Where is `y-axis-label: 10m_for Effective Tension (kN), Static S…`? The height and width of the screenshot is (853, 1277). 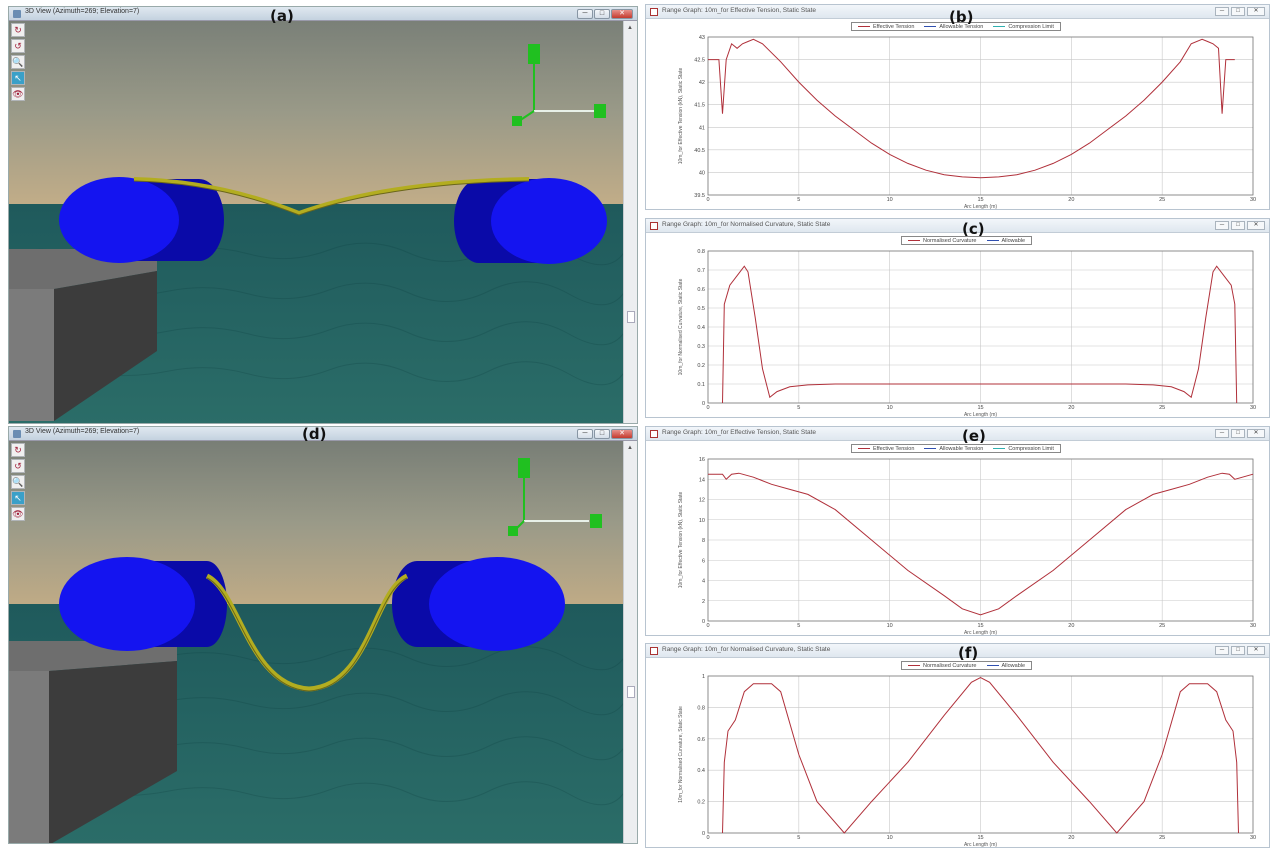 y-axis-label: 10m_for Effective Tension (kN), Static S… is located at coordinates (681, 116).